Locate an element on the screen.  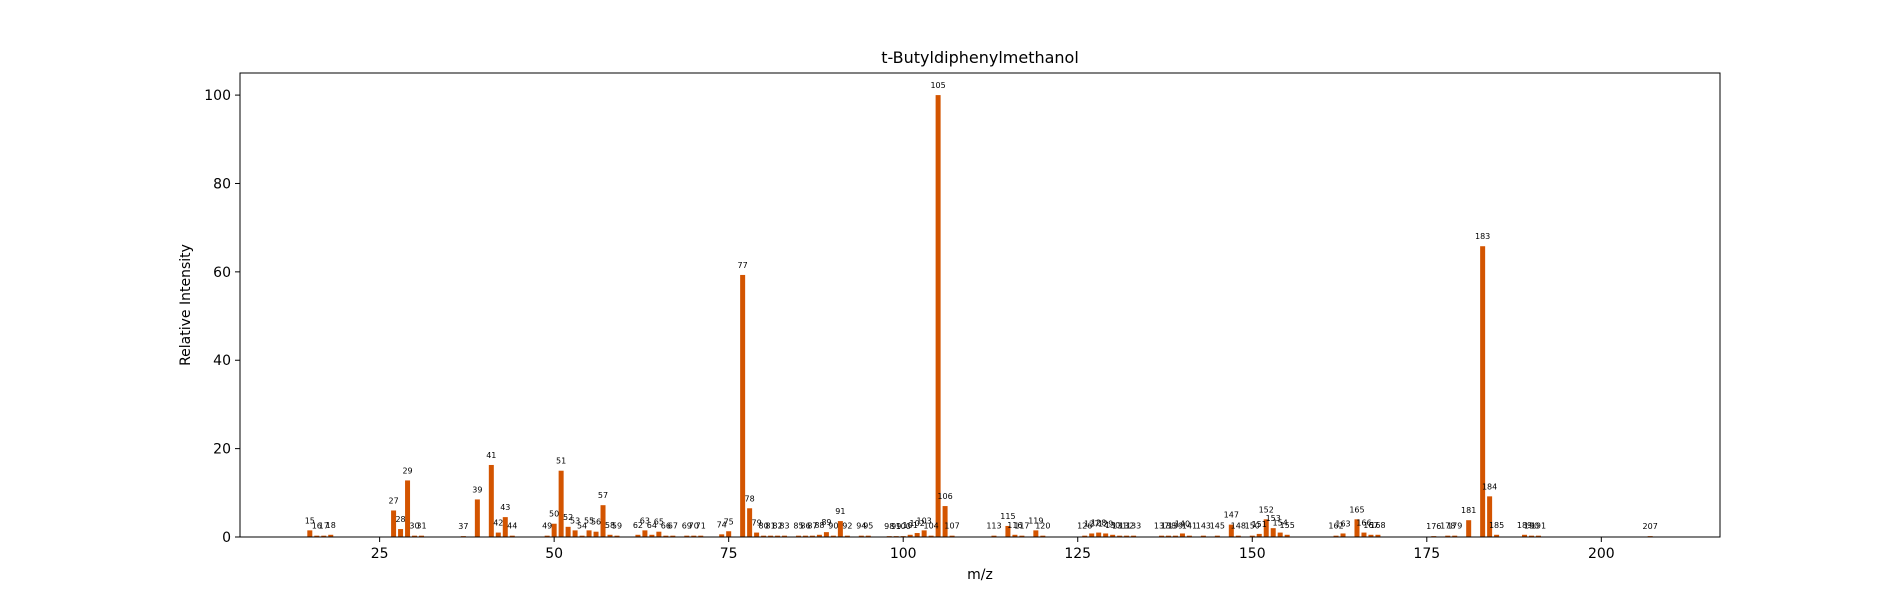
peak-label: 67 is located at coordinates (673, 526).